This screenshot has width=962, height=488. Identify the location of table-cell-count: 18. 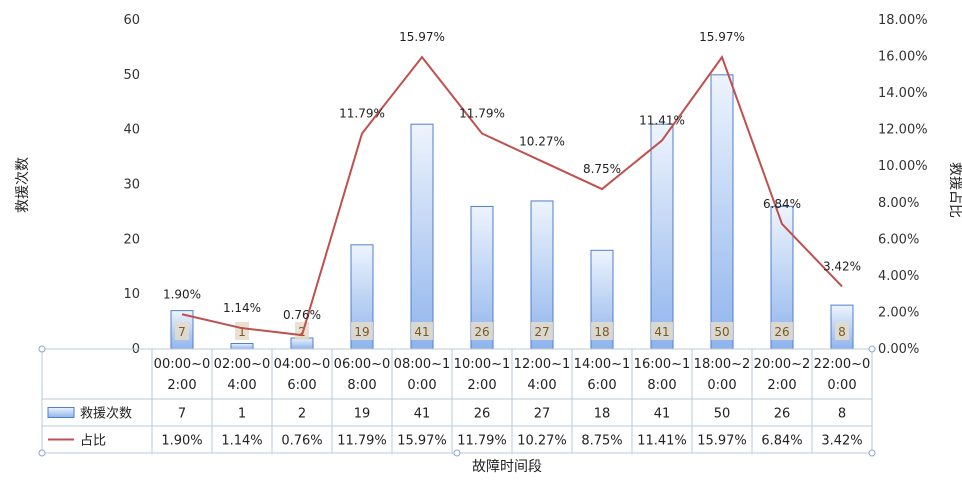
(602, 414).